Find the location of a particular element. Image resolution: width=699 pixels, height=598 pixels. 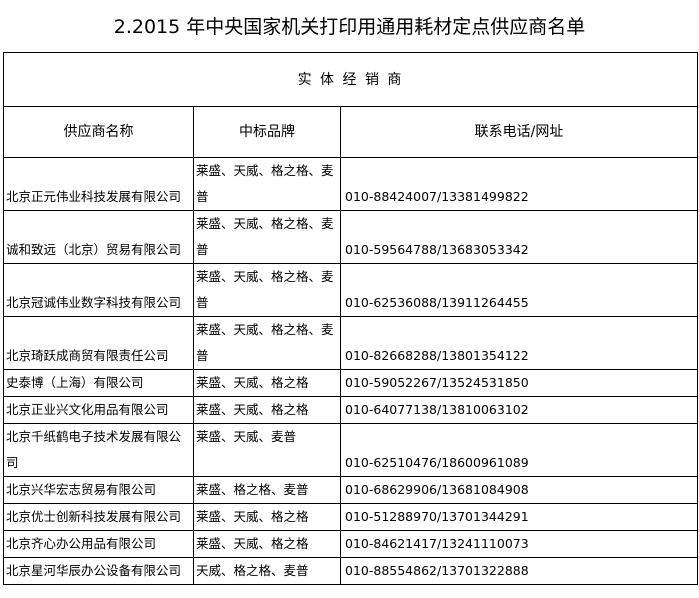

caption-row: 实 体 经 销 商 is located at coordinates (350, 79).